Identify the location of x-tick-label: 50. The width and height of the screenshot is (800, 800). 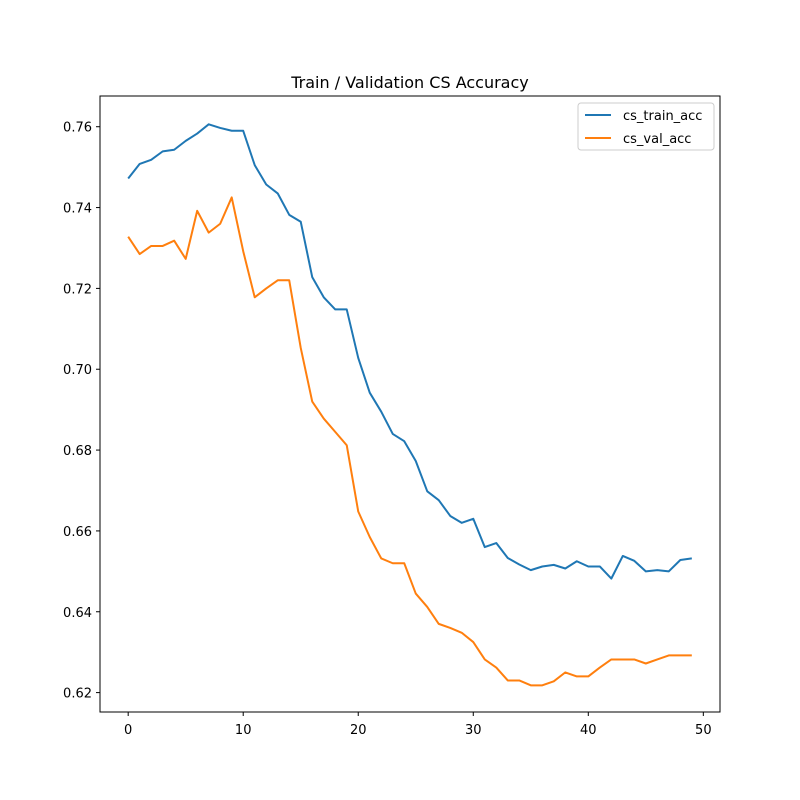
(703, 730).